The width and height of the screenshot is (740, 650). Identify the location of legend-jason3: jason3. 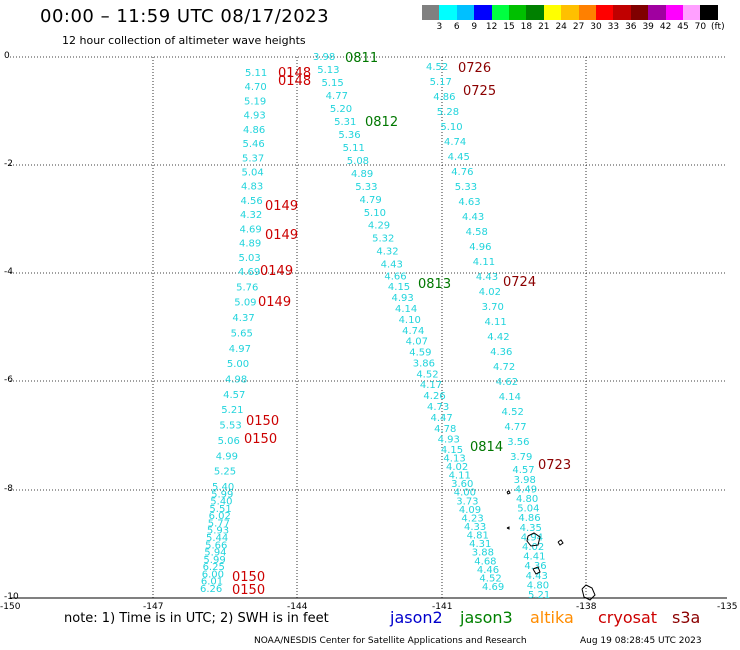
(486, 617).